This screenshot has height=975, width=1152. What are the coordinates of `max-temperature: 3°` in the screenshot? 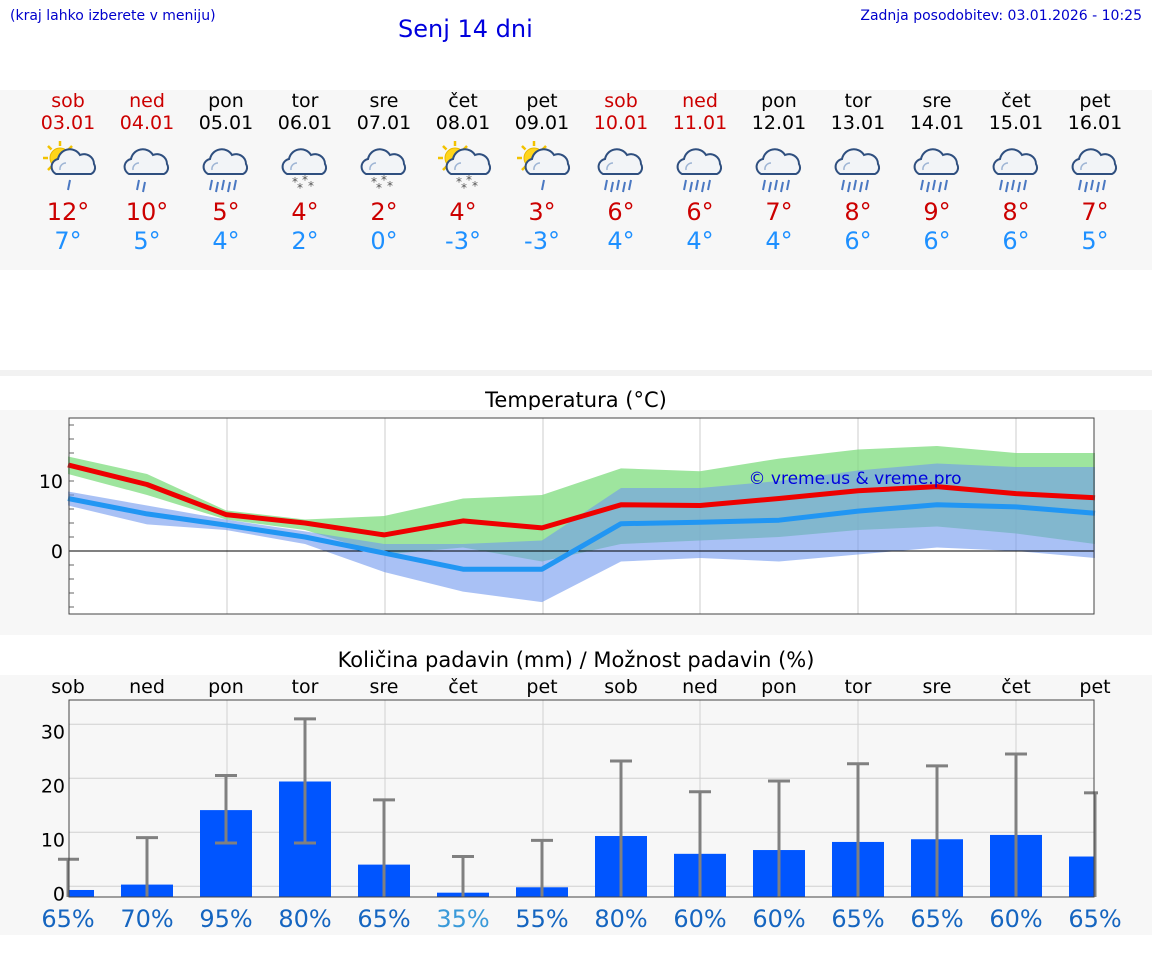 It's located at (542, 212).